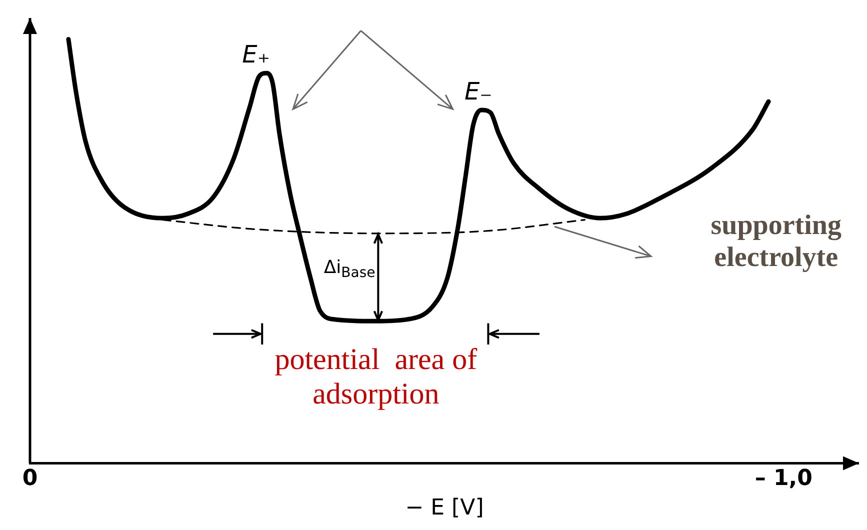 The width and height of the screenshot is (867, 530). I want to click on x-axis-title: − E [V], so click(444, 508).